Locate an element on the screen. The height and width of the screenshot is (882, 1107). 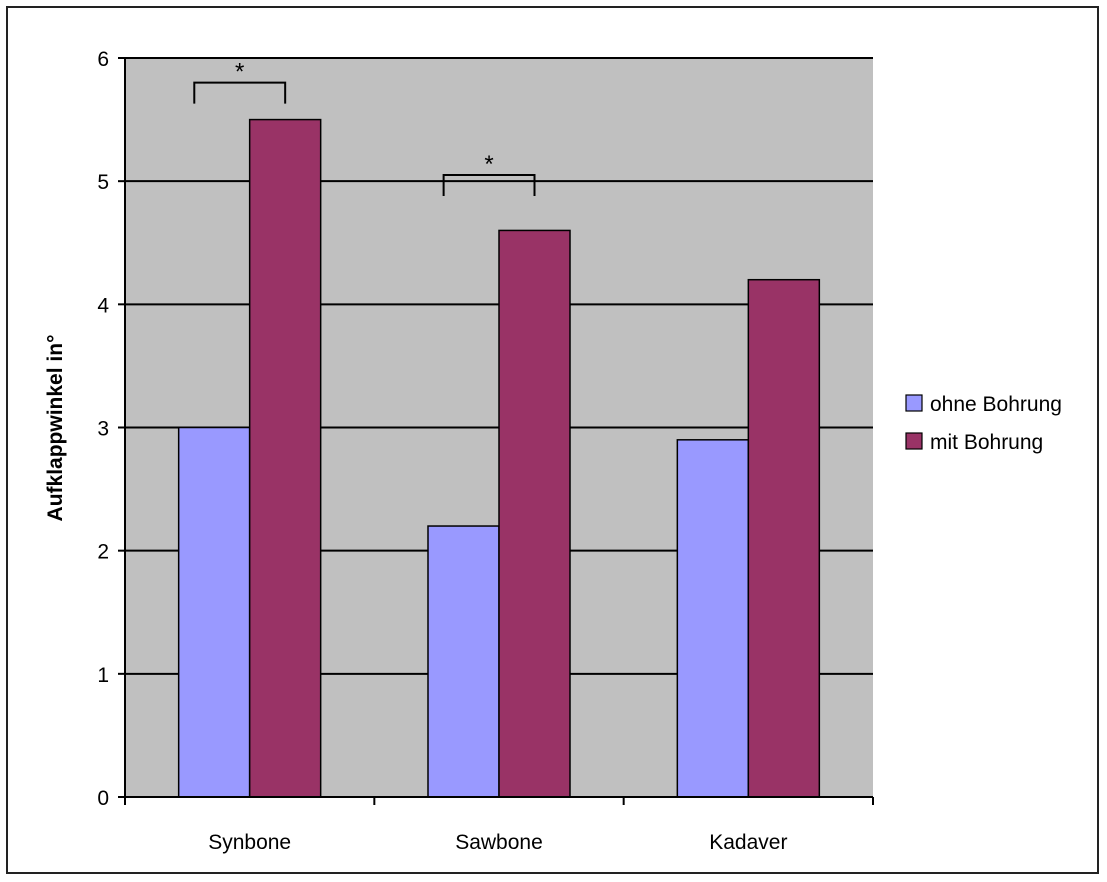
y-tick-label: 4 is located at coordinates (103, 305).